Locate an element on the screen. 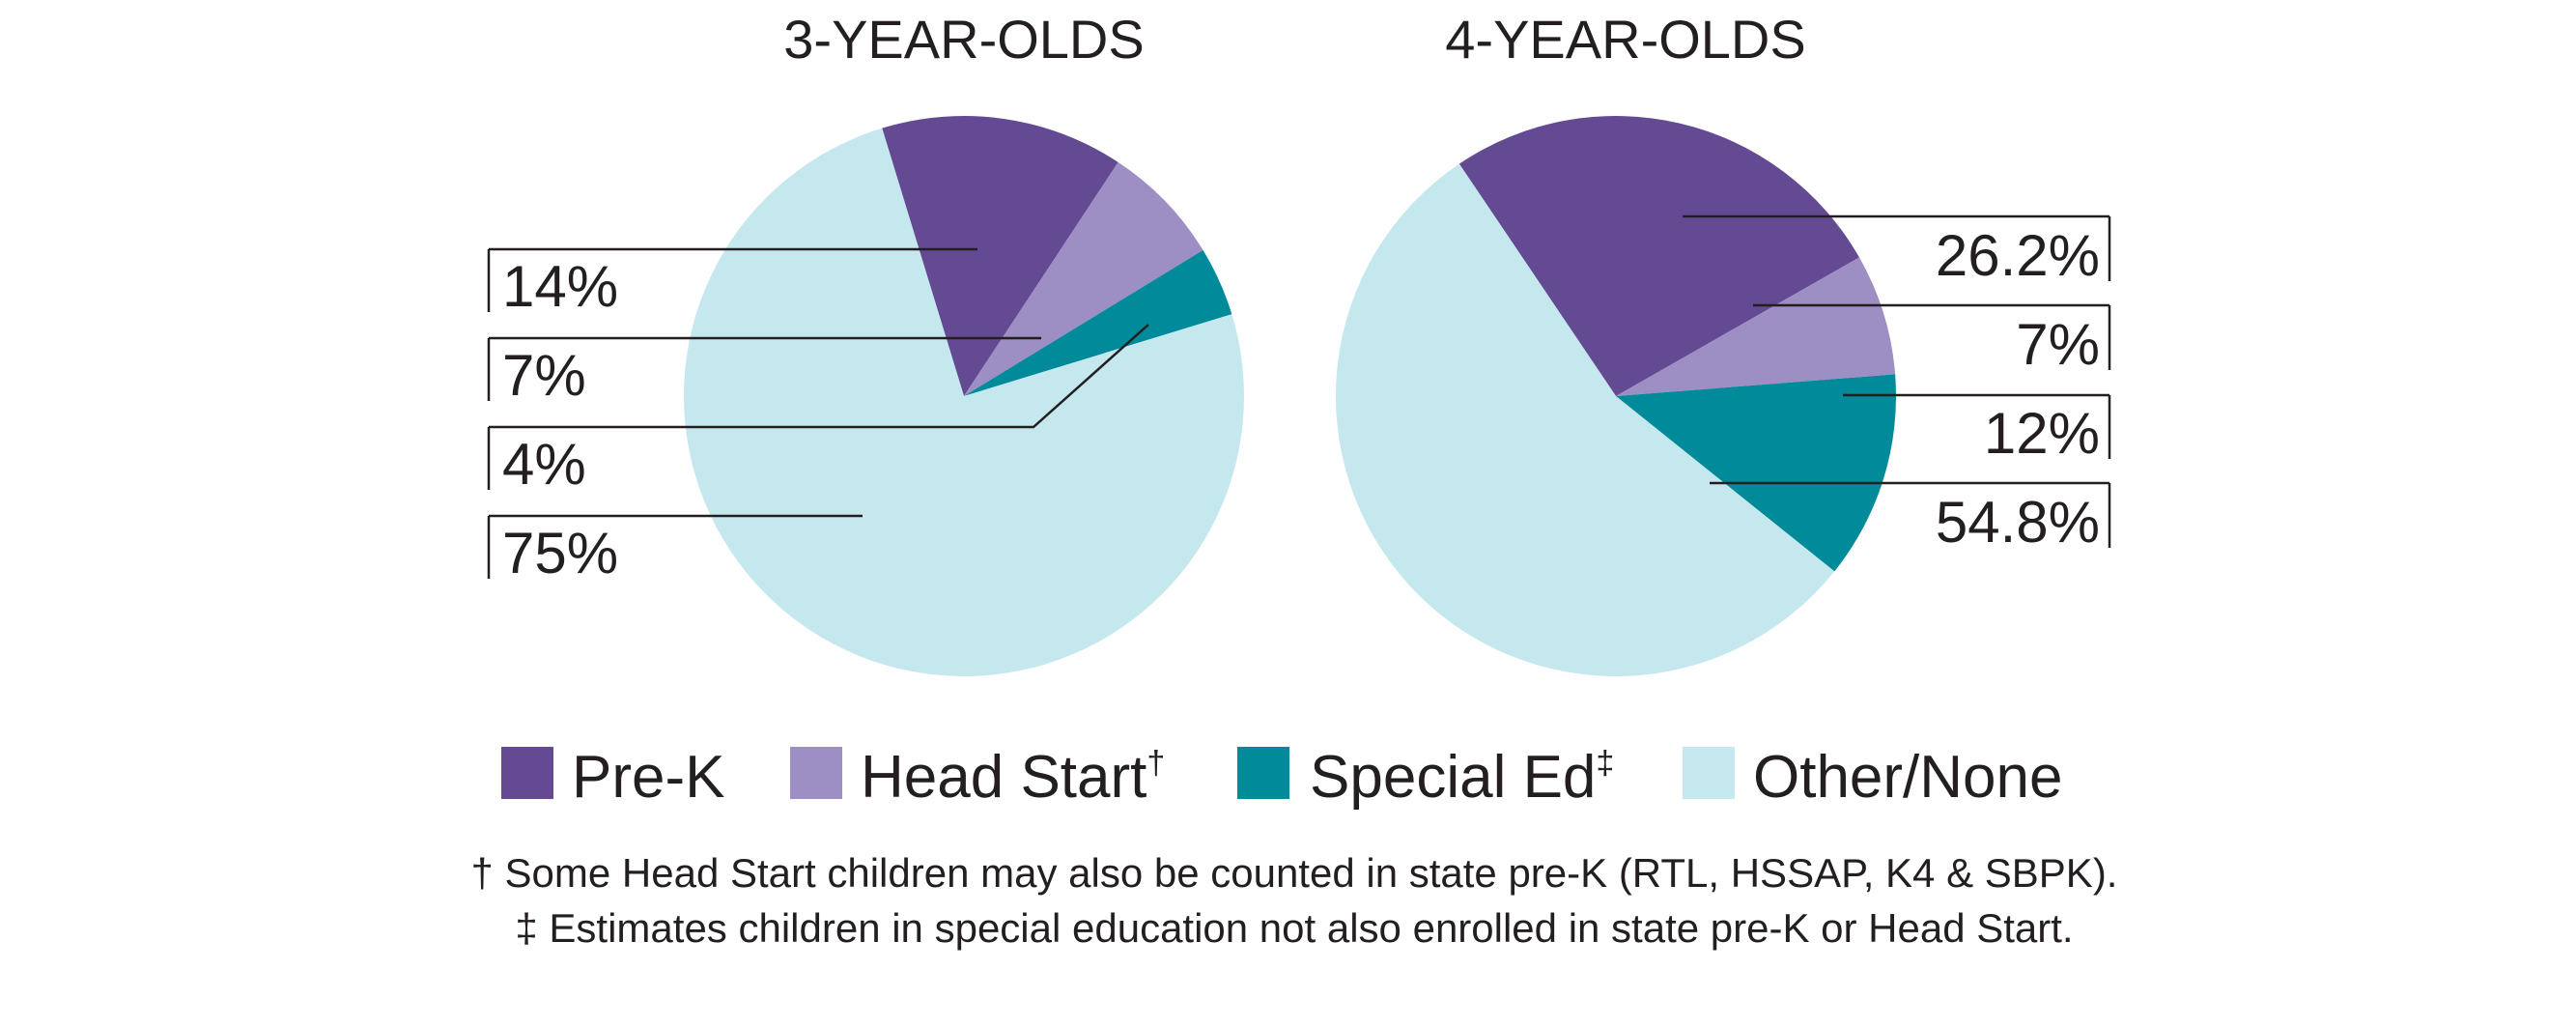 This screenshot has width=2576, height=1027. label-pre-k-3yo: 14% is located at coordinates (560, 287).